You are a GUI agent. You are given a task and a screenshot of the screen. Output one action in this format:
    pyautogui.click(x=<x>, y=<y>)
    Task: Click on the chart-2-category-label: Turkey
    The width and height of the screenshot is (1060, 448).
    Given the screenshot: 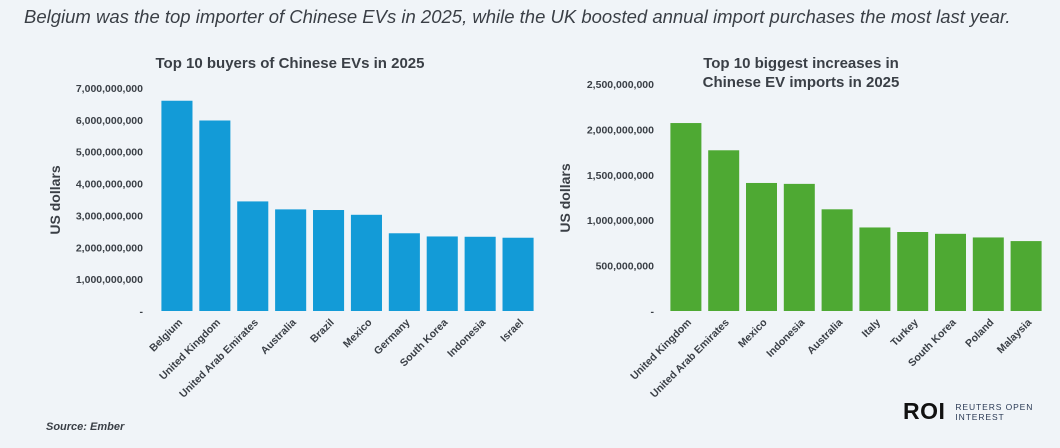 What is the action you would take?
    pyautogui.click(x=905, y=333)
    